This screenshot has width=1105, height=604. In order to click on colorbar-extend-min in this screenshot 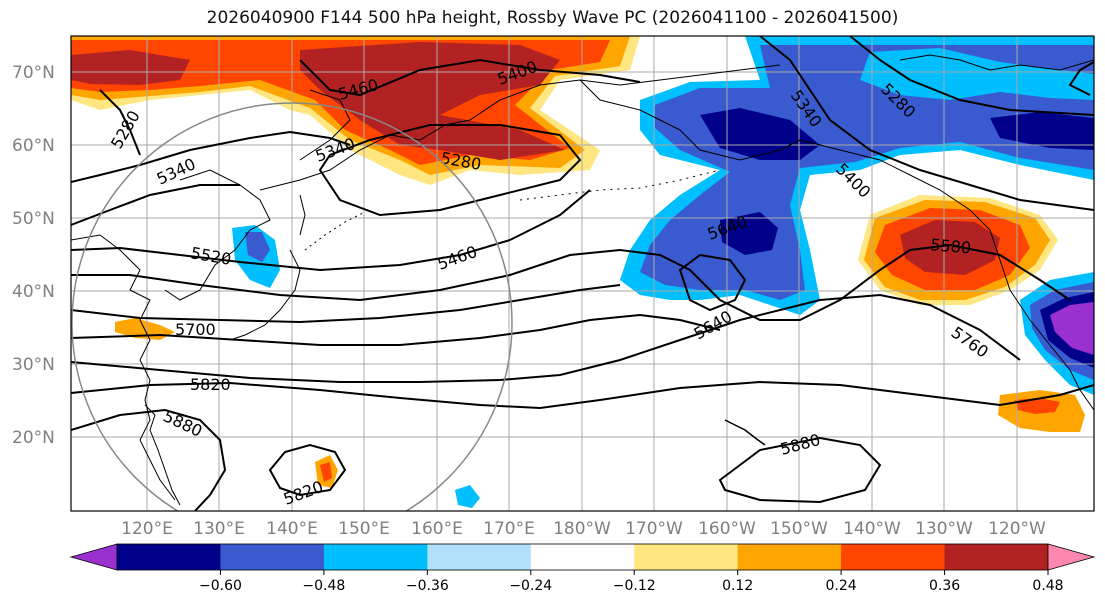, I will do `click(93, 557)`.